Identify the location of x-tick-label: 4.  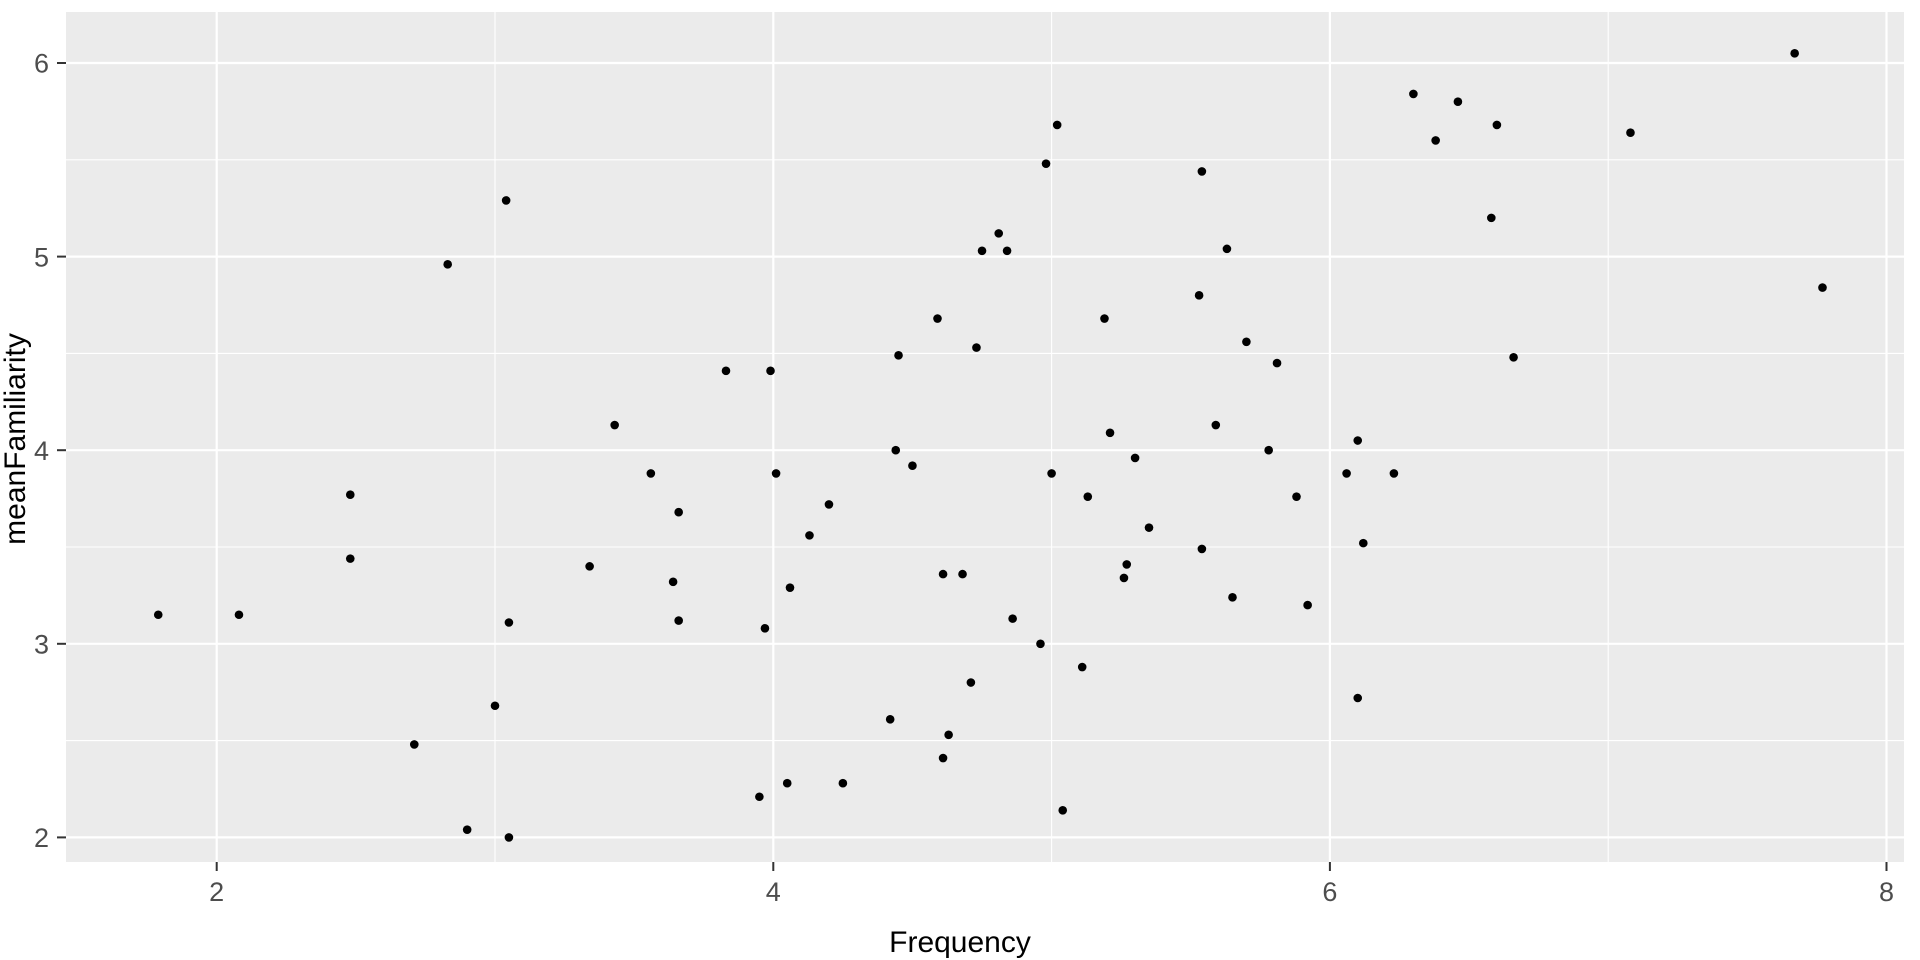
(773, 892).